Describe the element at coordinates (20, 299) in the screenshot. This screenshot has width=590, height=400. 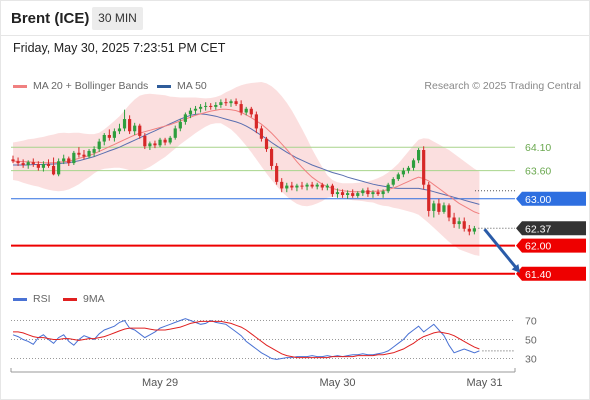
I see `rsi-swatch` at that location.